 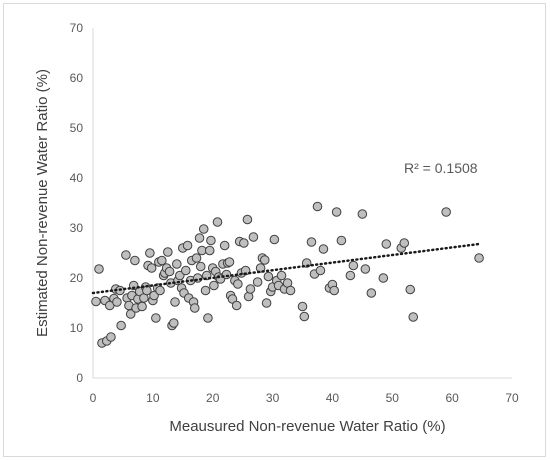 I want to click on y-tick-label: 10, so click(x=77, y=328).